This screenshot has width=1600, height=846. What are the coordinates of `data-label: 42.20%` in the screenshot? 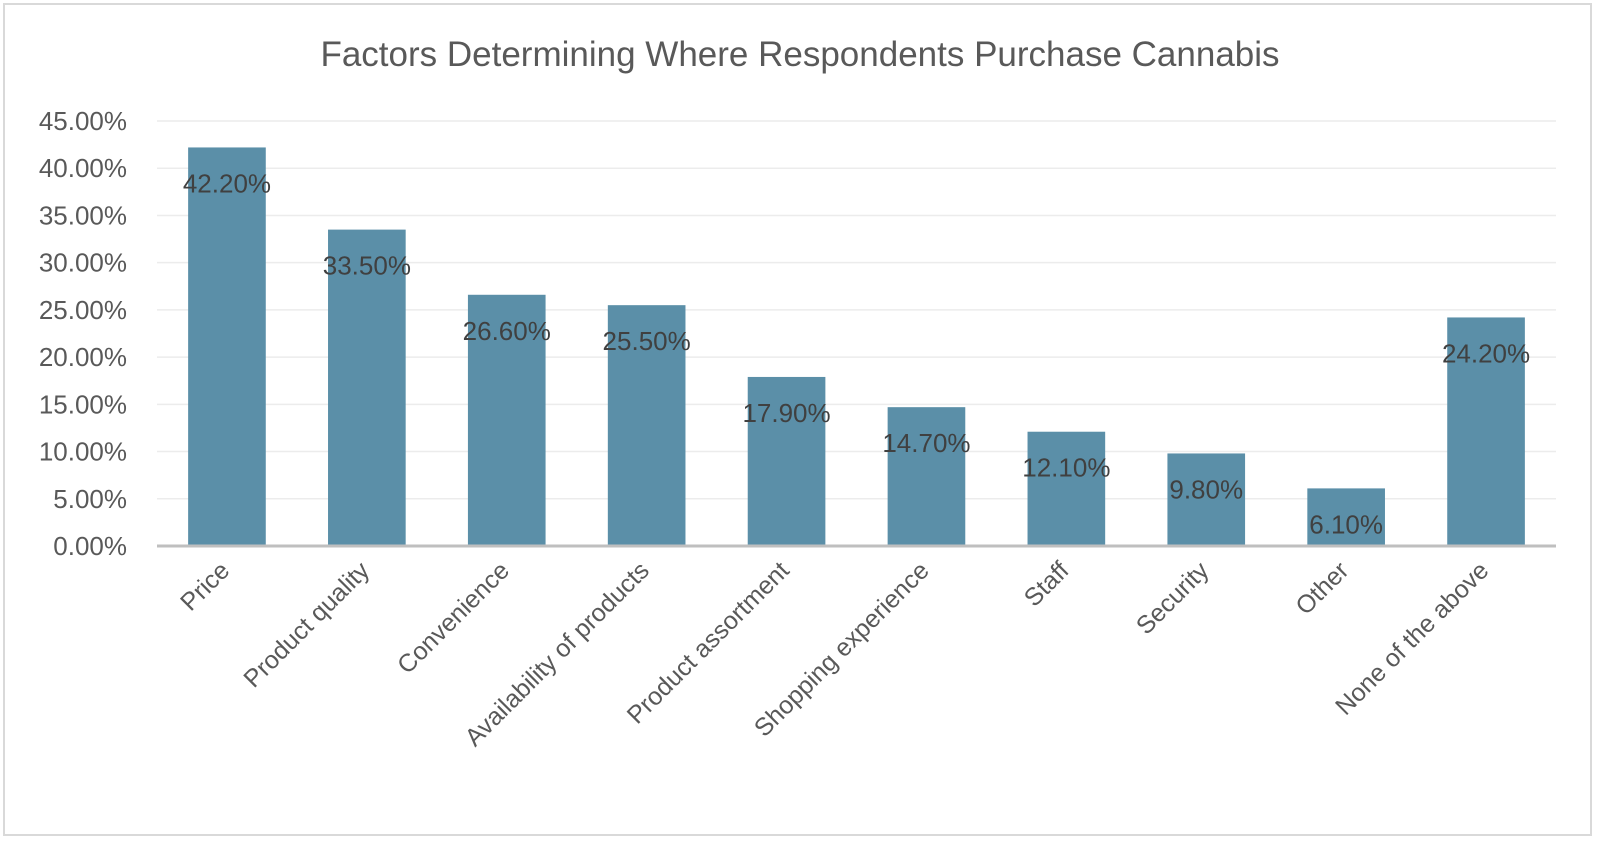 It's located at (227, 183).